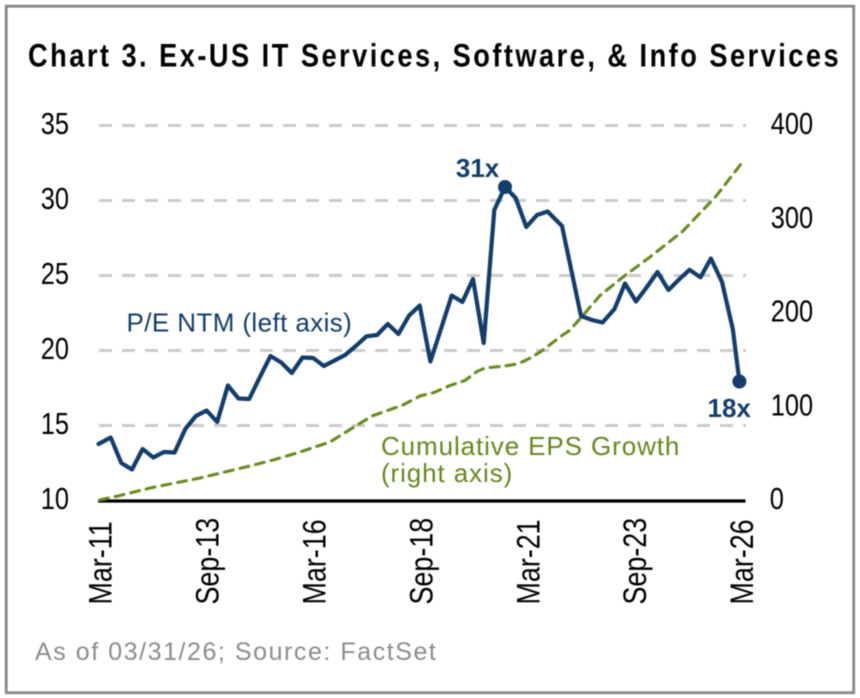  I want to click on svg-text: 10, so click(55, 499).